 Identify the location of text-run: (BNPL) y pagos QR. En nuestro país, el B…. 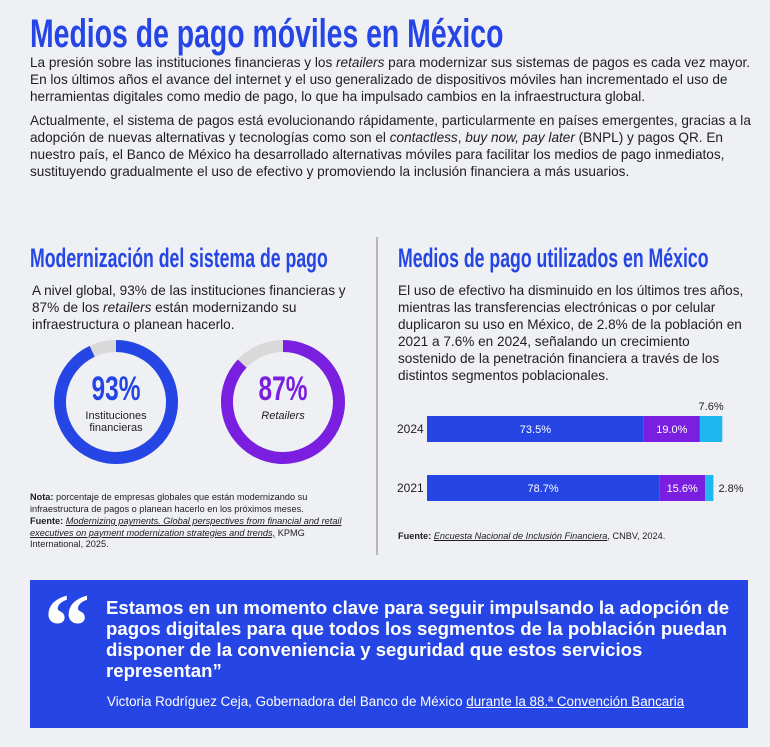
(377, 154).